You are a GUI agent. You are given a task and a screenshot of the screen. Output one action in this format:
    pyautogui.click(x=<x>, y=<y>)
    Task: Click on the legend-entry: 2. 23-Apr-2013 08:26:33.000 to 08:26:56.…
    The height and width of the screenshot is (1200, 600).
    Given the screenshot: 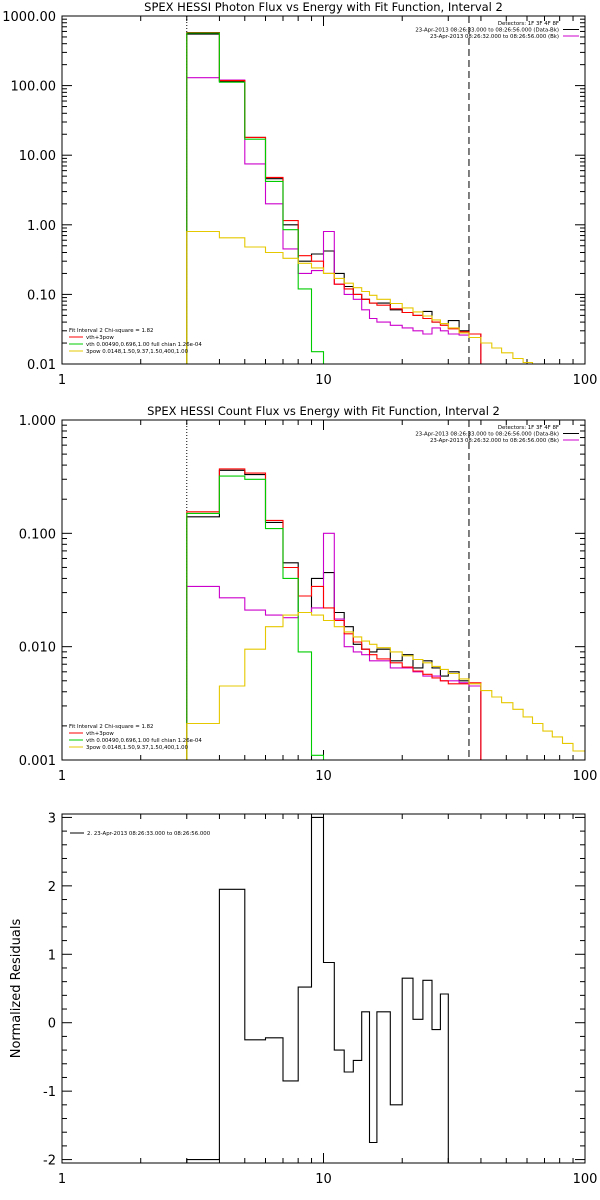 What is the action you would take?
    pyautogui.click(x=149, y=834)
    